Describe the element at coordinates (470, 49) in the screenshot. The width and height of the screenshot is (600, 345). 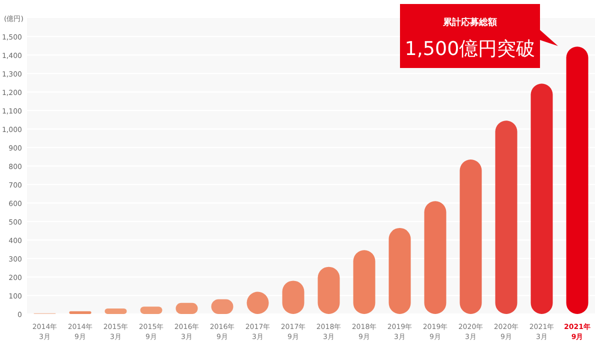
I see `annotation: 1,500億円突破` at that location.